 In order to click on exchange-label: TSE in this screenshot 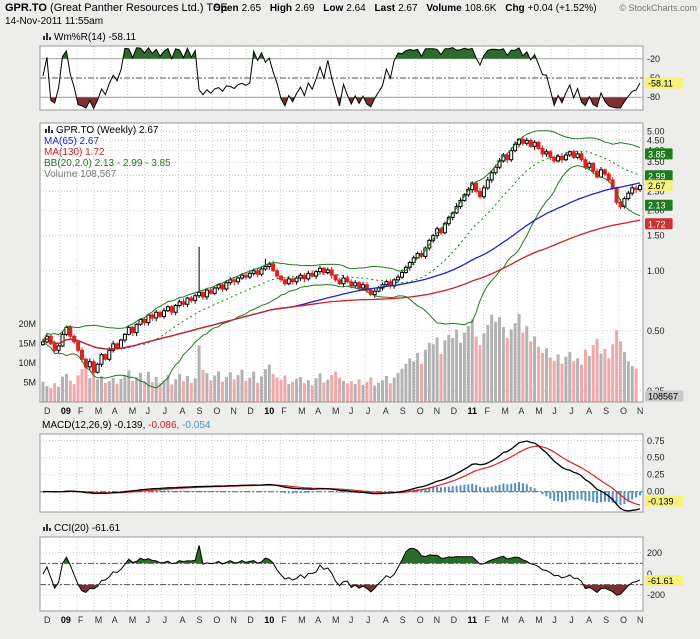, I will do `click(217, 8)`.